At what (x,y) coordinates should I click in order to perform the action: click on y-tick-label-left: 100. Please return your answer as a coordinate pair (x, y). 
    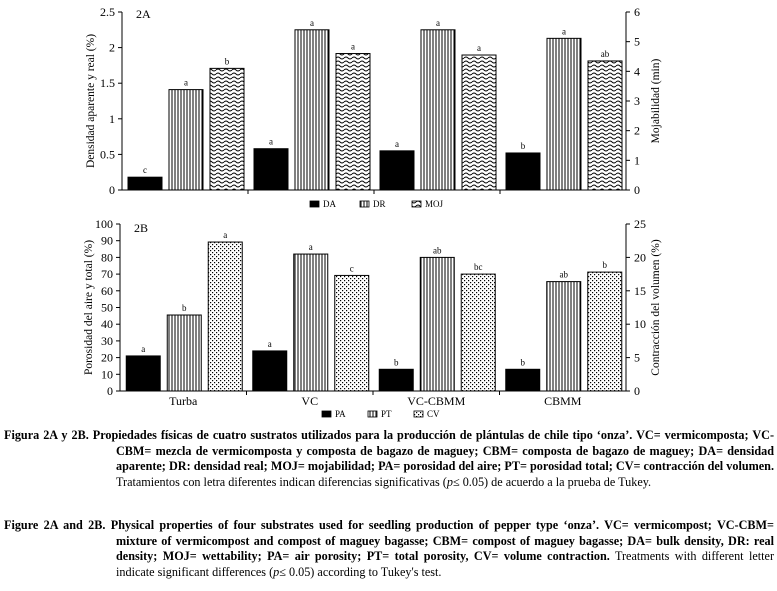
    Looking at the image, I should click on (104, 224).